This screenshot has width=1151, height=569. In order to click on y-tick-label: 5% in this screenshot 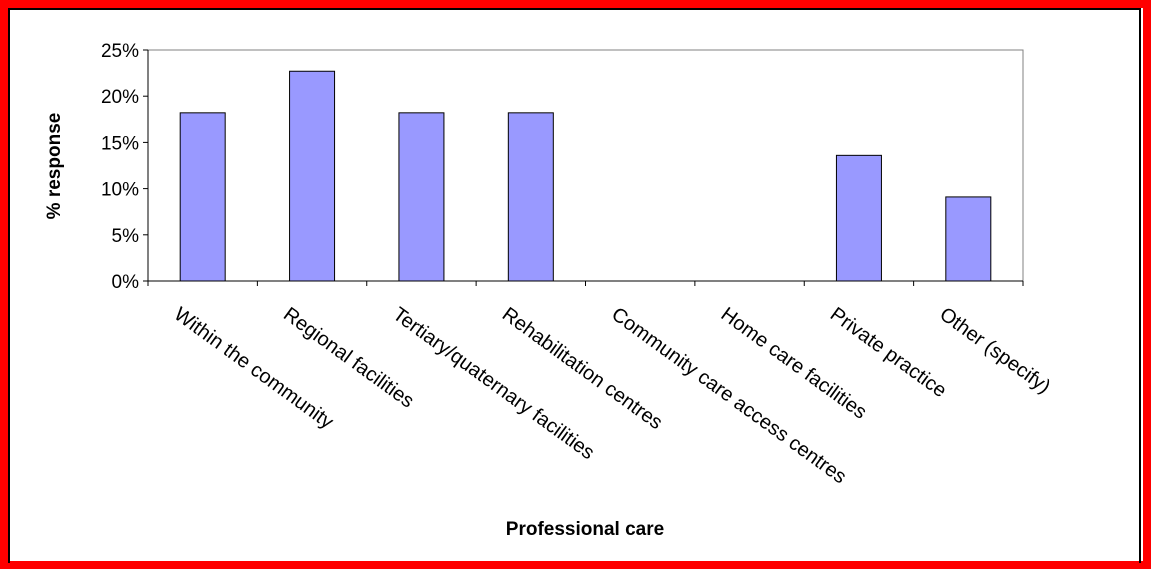, I will do `click(126, 236)`.